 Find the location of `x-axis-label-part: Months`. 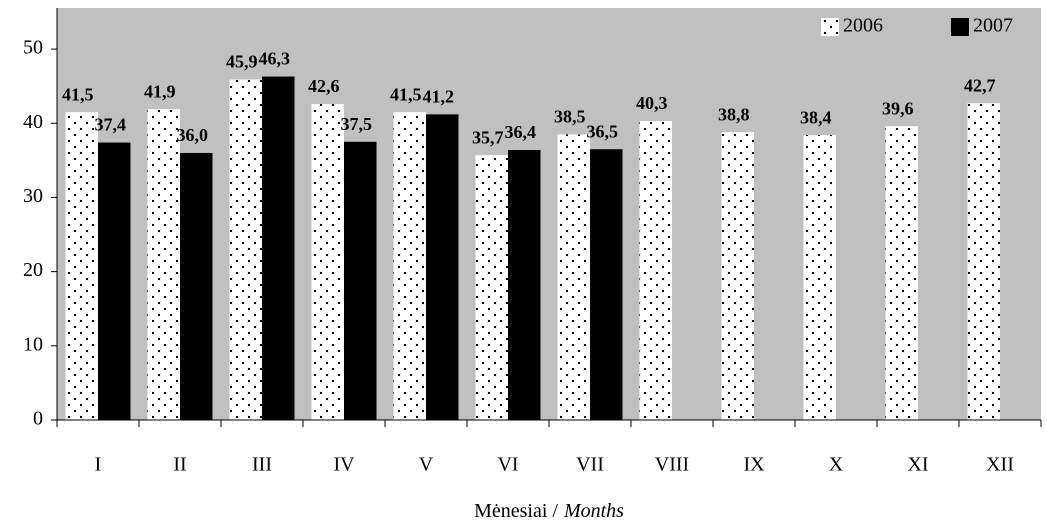

x-axis-label-part: Months is located at coordinates (593, 511).